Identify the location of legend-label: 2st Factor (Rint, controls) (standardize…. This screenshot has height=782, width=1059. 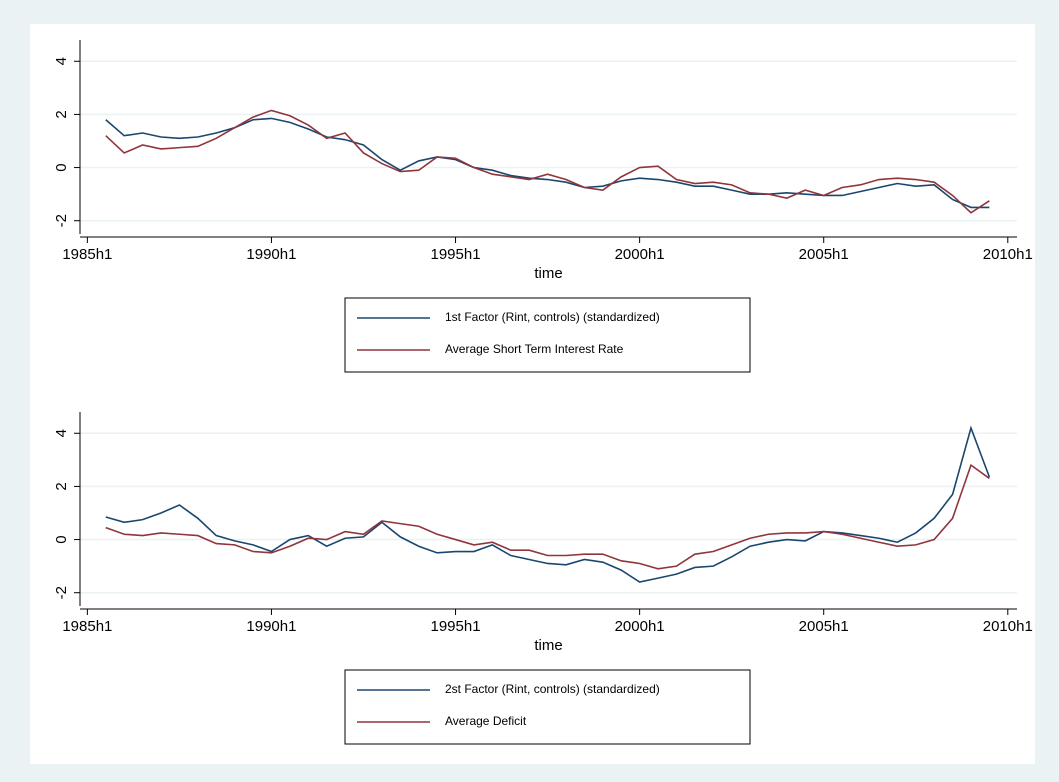
(552, 689).